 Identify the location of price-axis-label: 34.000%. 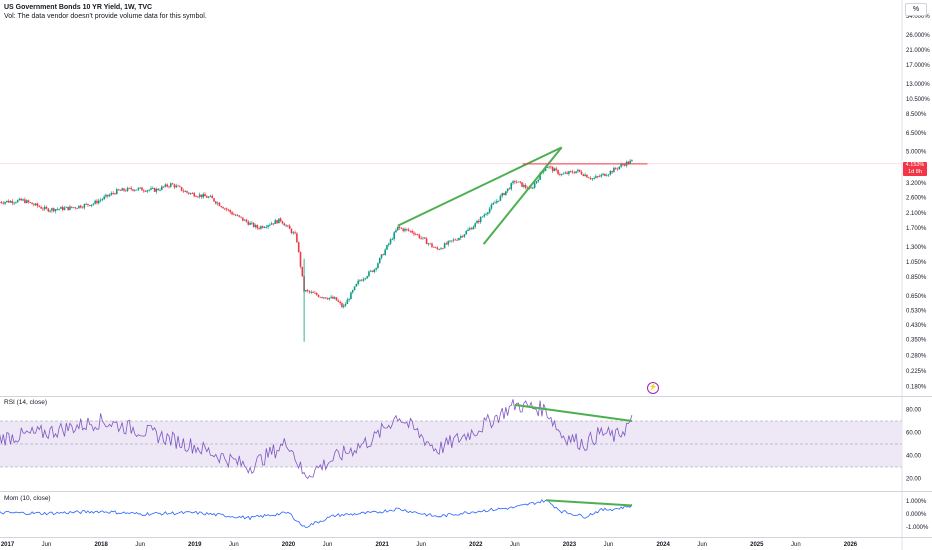
(918, 17).